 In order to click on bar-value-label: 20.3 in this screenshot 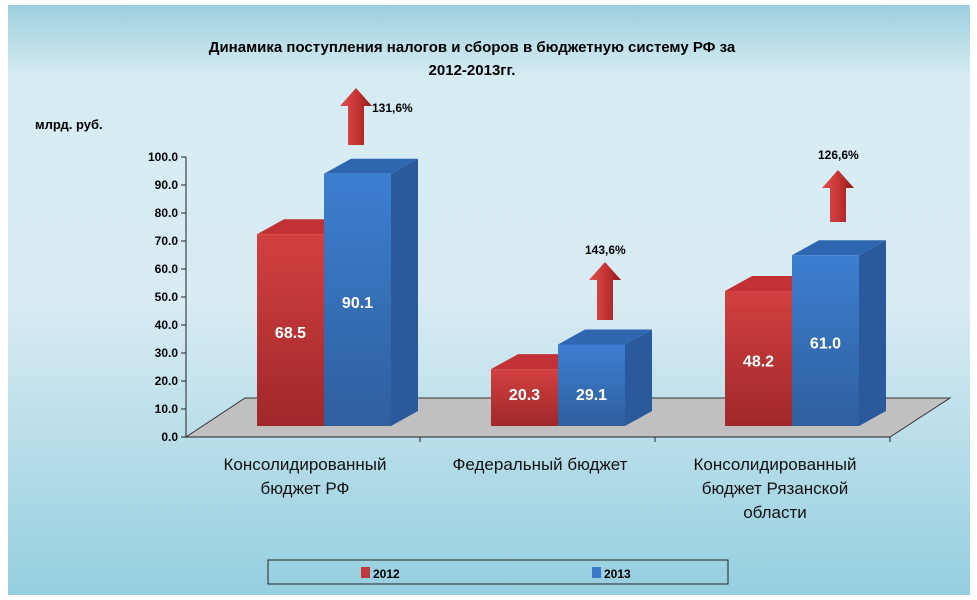, I will do `click(524, 395)`.